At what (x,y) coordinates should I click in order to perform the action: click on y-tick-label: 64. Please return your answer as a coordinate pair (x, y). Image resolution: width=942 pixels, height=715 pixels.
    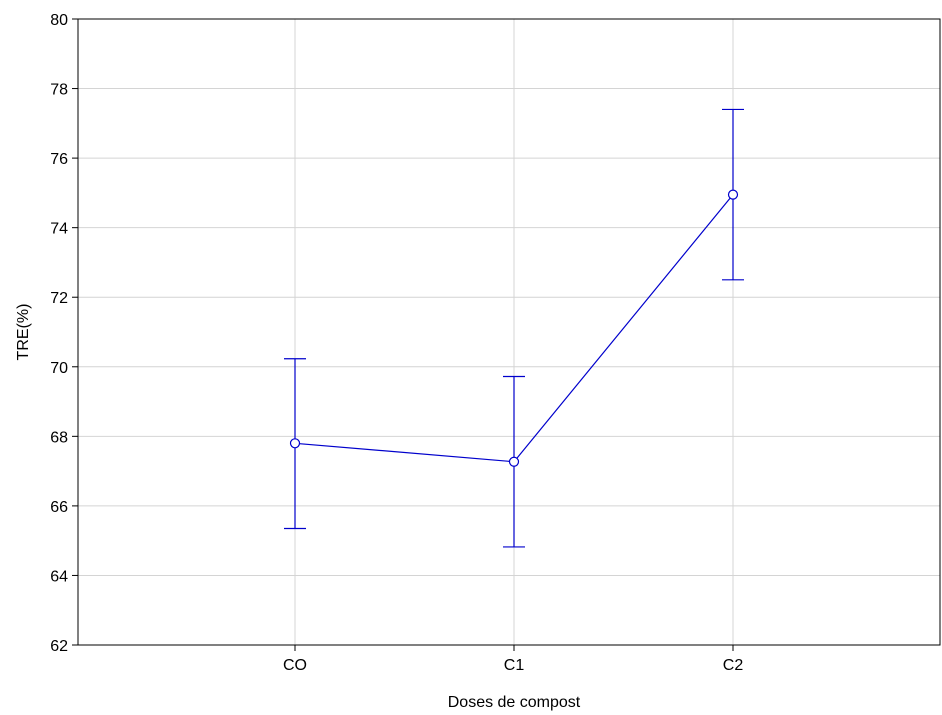
    Looking at the image, I should click on (59, 576).